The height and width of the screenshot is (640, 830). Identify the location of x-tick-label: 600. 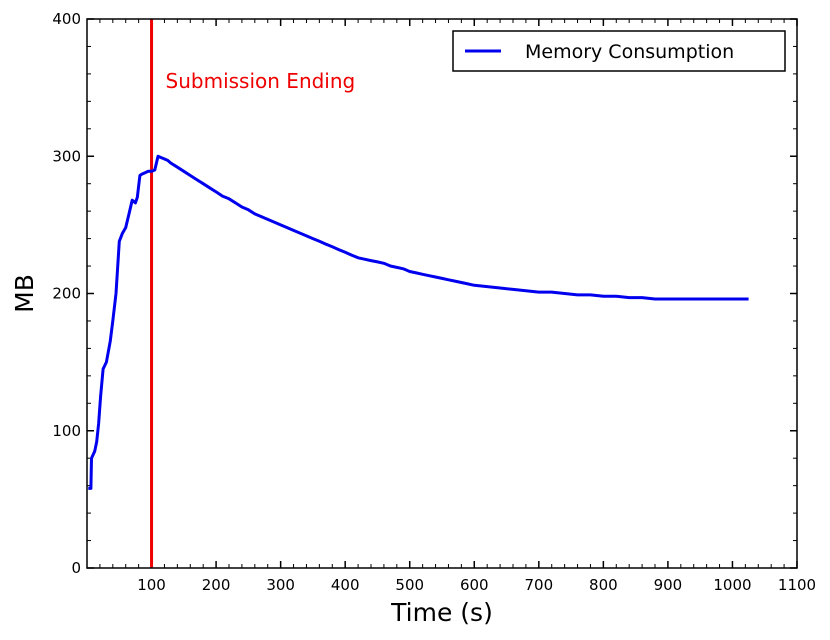
(474, 585).